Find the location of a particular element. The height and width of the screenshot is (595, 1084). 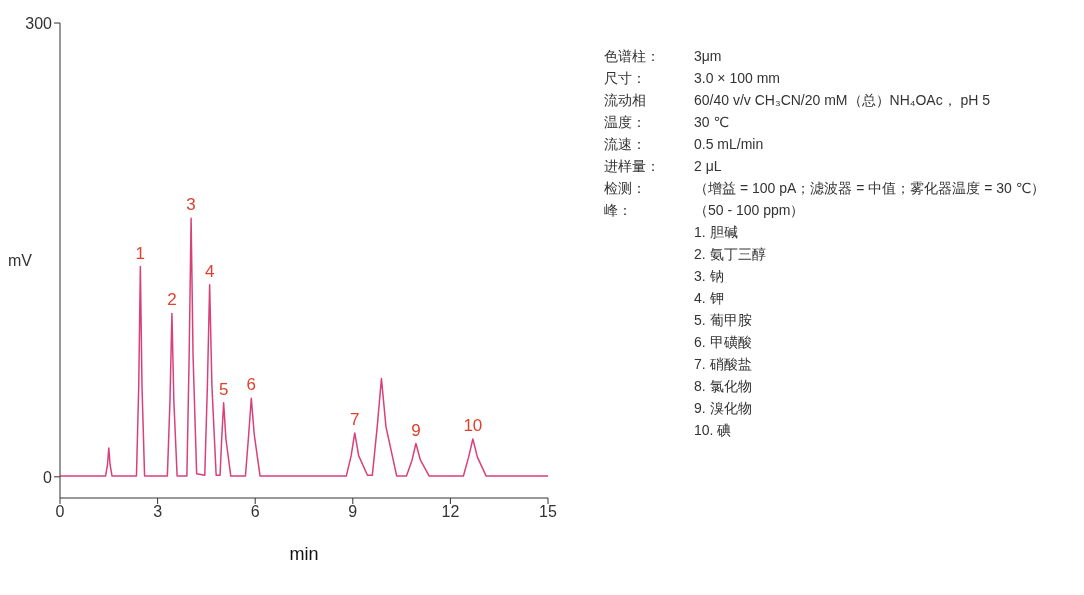

text: 8. 氯化物 is located at coordinates (723, 386).